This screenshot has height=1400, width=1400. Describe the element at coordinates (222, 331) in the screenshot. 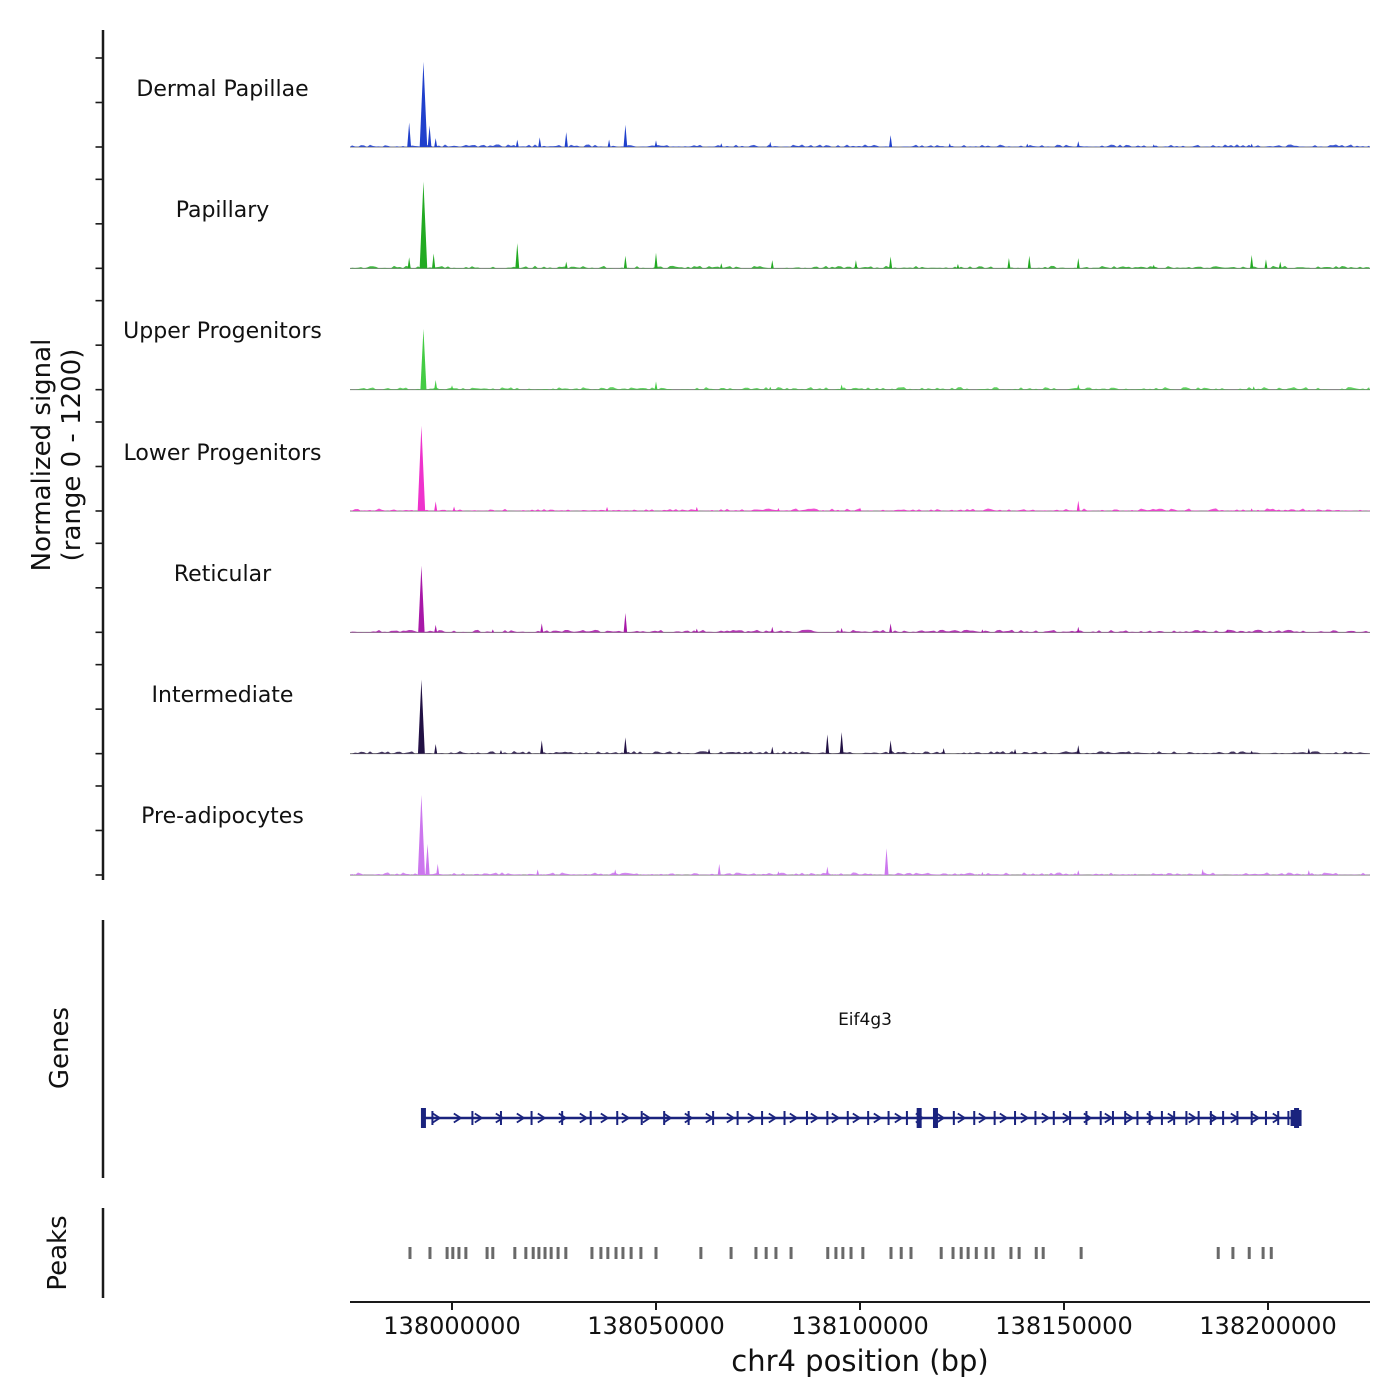

I see `track-label-upper-progenitors: Upper Progenitors` at that location.